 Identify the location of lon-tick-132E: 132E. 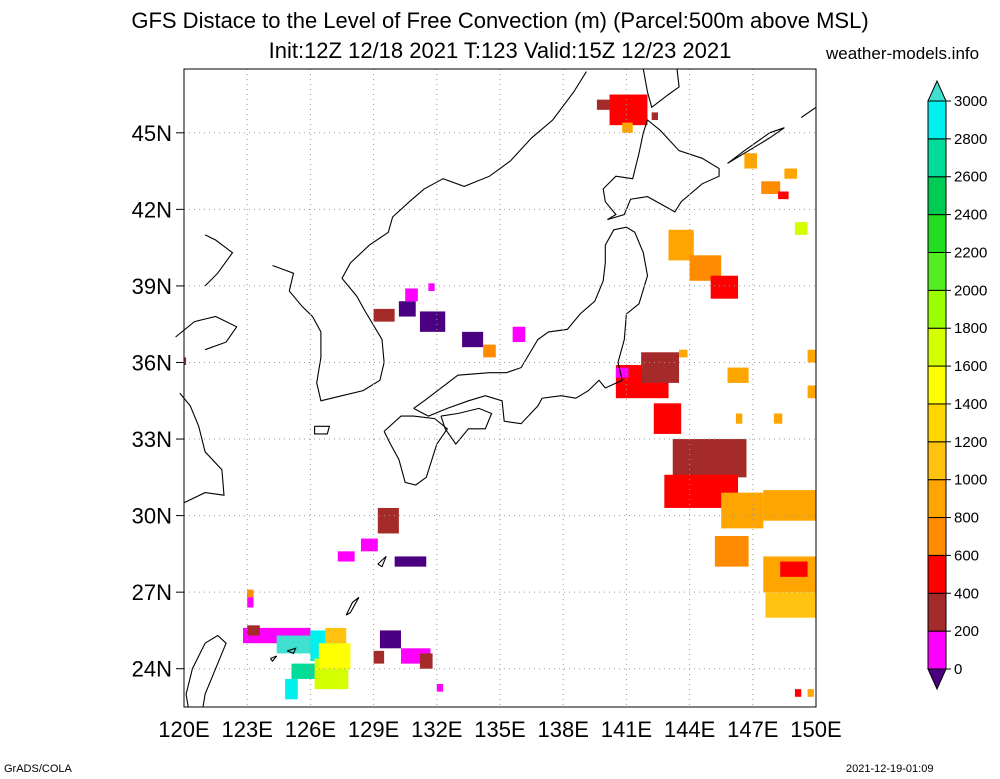
(436, 729).